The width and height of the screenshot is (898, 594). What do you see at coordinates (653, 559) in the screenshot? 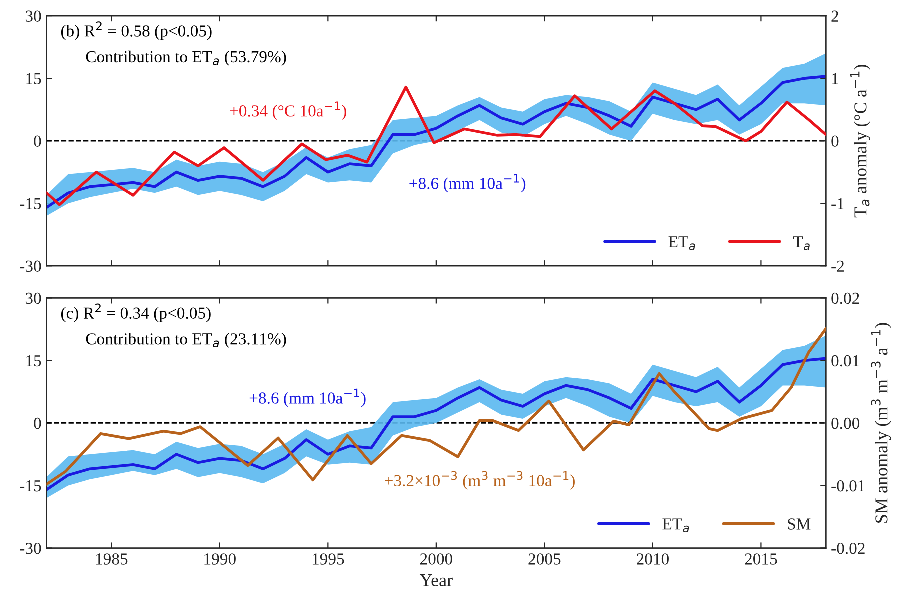
I see `x-tick-label: 2010` at bounding box center [653, 559].